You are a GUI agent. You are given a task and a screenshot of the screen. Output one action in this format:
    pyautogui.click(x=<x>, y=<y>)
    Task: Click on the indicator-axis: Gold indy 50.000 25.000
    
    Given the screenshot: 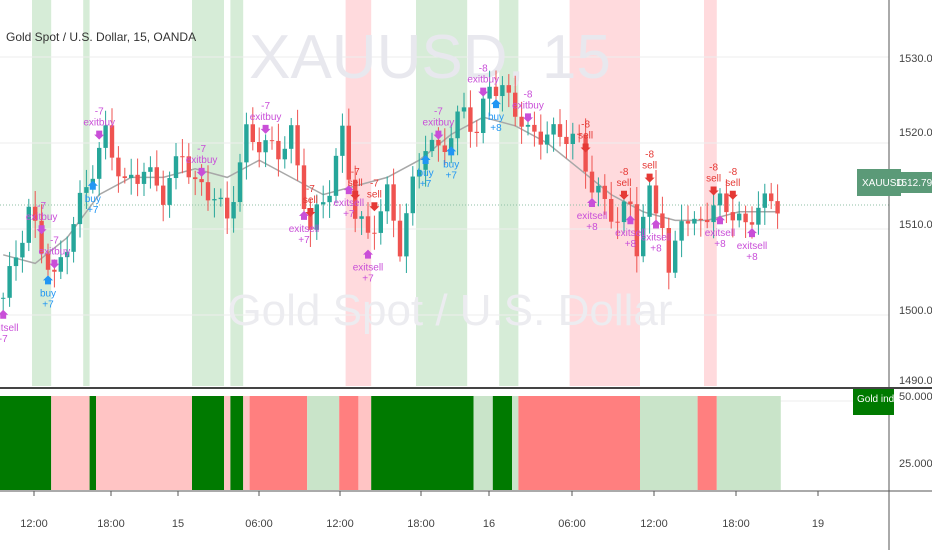 What is the action you would take?
    pyautogui.click(x=892, y=429)
    